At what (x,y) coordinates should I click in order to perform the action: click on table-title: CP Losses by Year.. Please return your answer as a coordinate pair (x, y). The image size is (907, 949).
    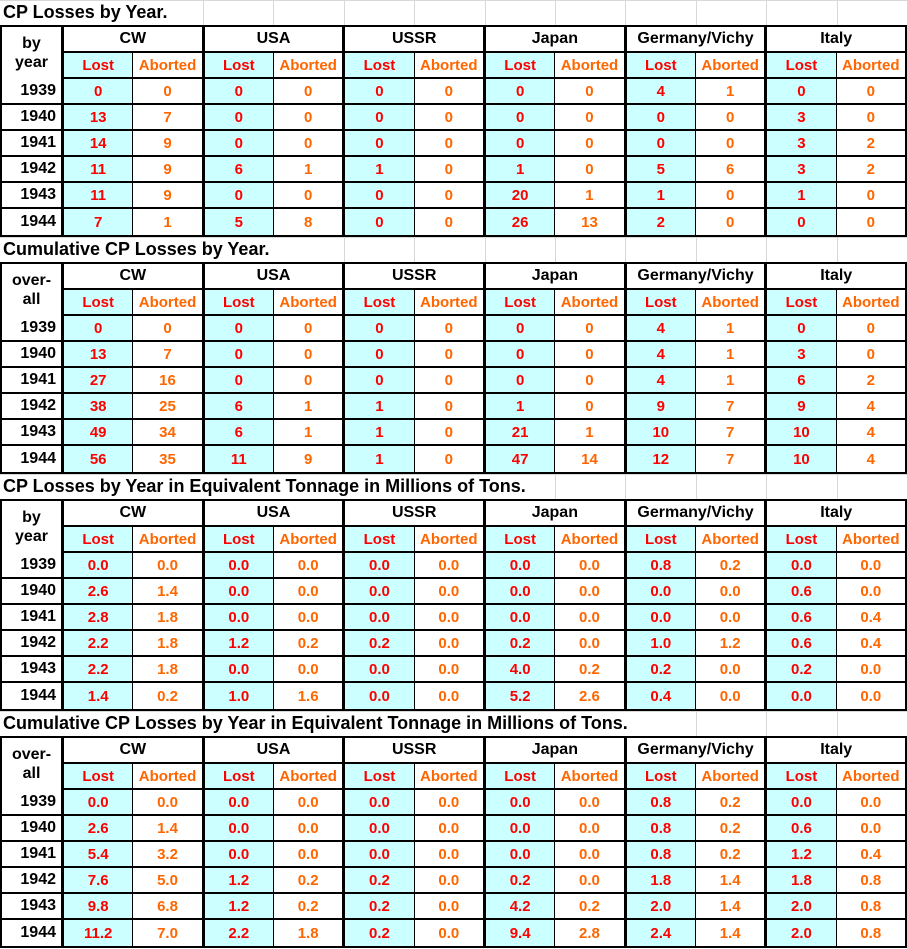
    Looking at the image, I should click on (88, 12).